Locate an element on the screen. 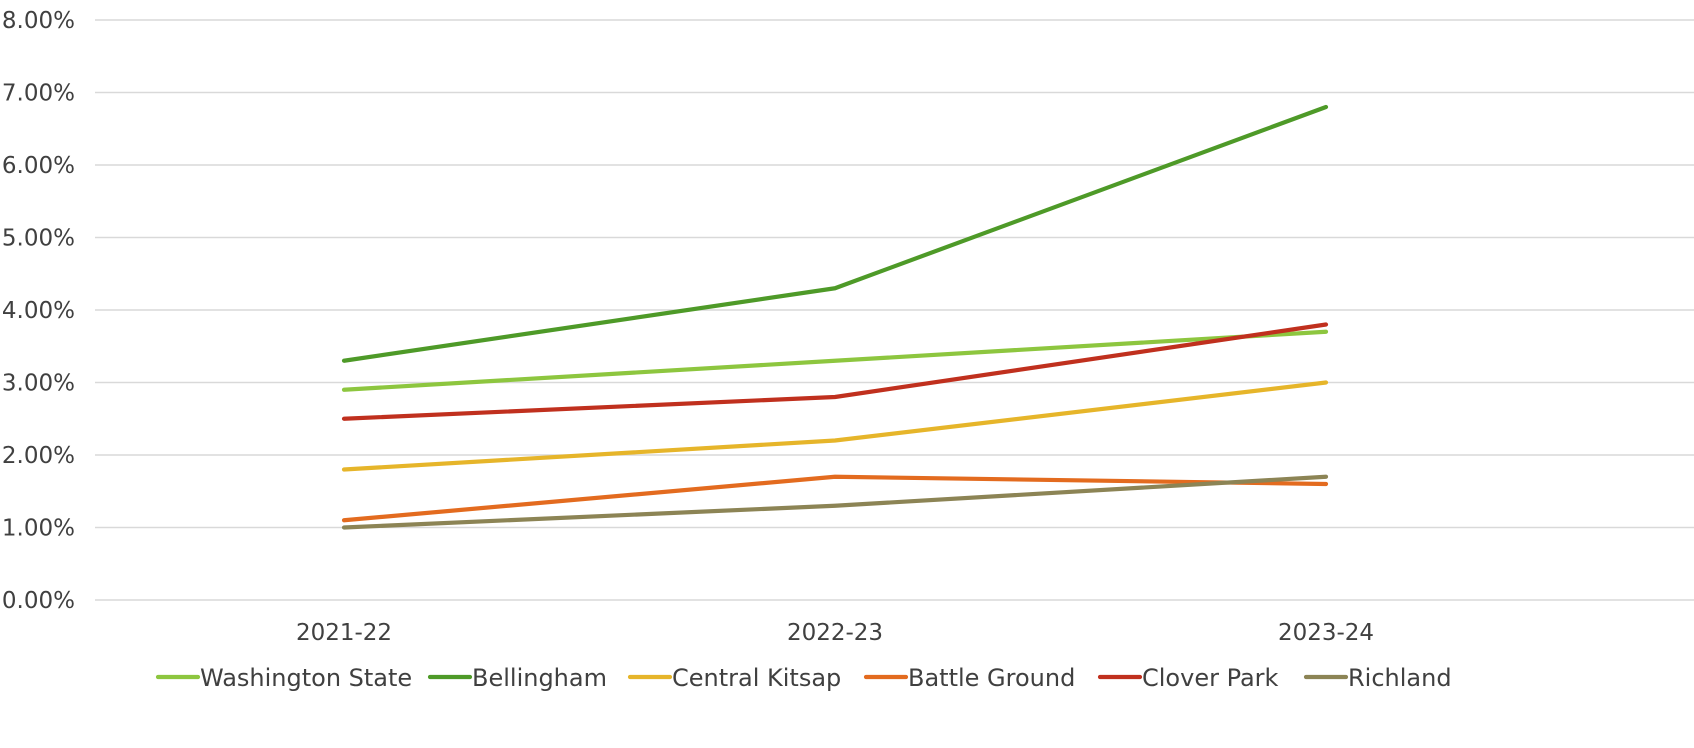  legend-label: Washington State is located at coordinates (306, 678).